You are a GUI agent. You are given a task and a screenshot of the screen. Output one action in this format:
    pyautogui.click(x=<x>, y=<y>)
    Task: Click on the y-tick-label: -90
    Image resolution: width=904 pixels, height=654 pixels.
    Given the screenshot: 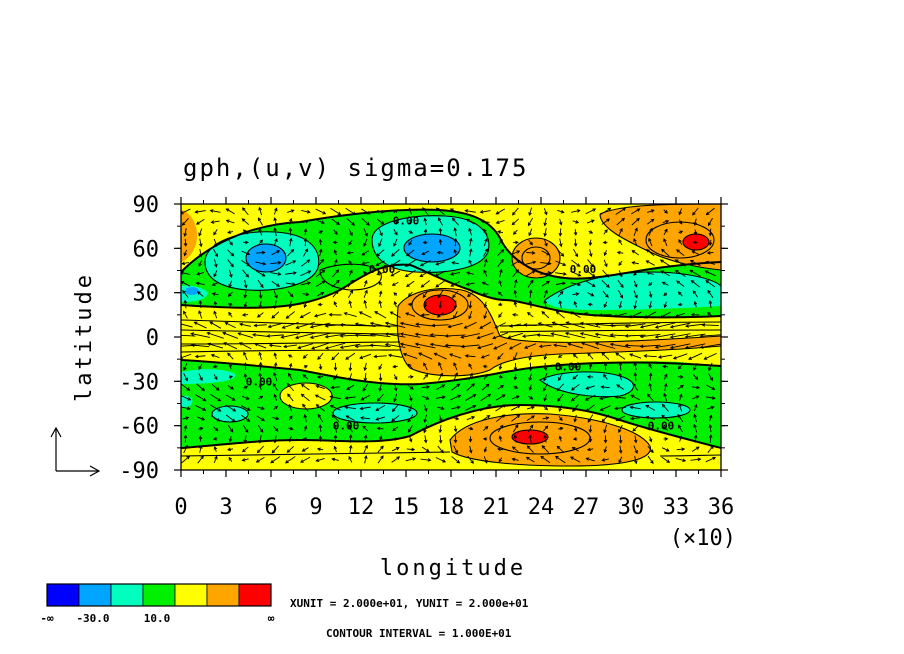 What is the action you would take?
    pyautogui.click(x=139, y=471)
    